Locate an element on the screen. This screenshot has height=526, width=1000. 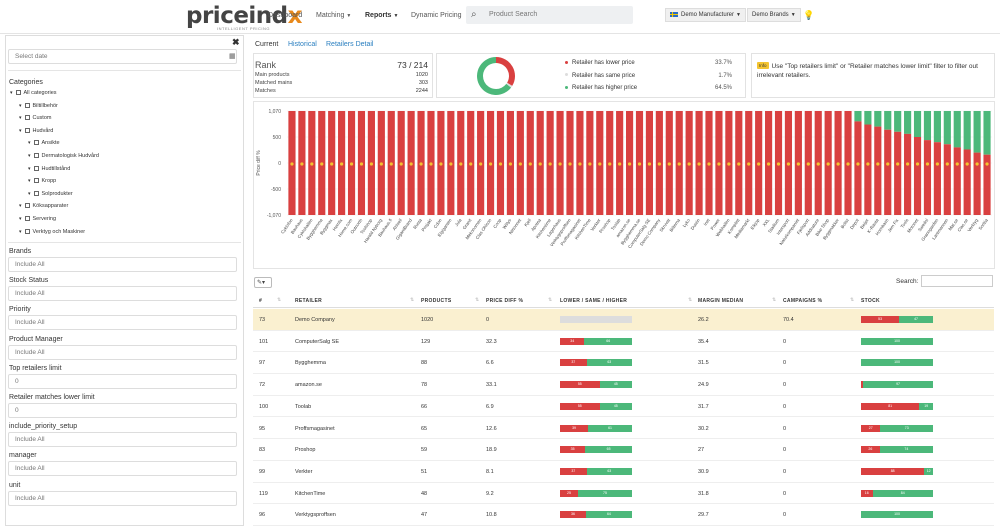
category-item: ▾ Hudvård is located at coordinates (36, 131).